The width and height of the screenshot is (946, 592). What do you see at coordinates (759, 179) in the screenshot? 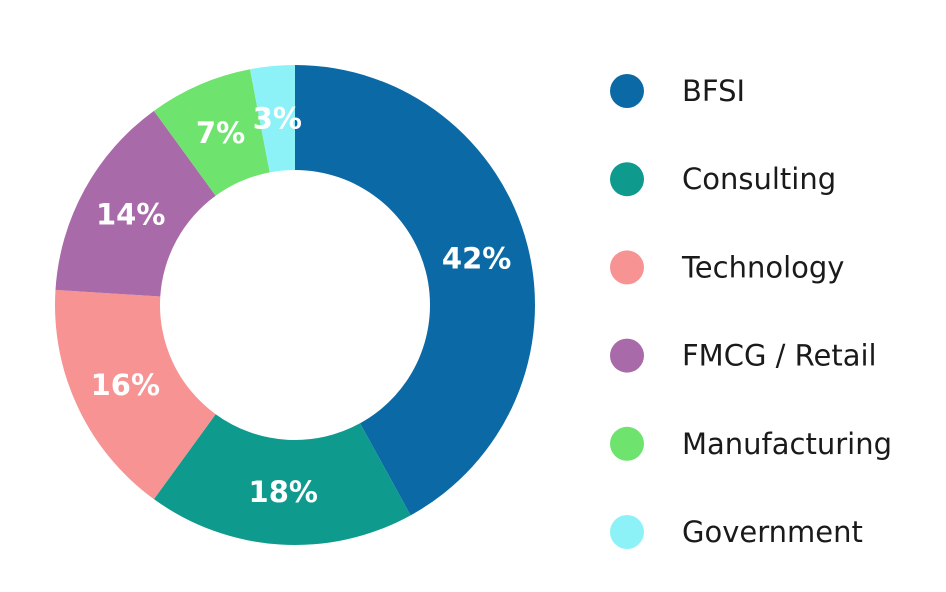
I see `legend-label: Consulting` at bounding box center [759, 179].